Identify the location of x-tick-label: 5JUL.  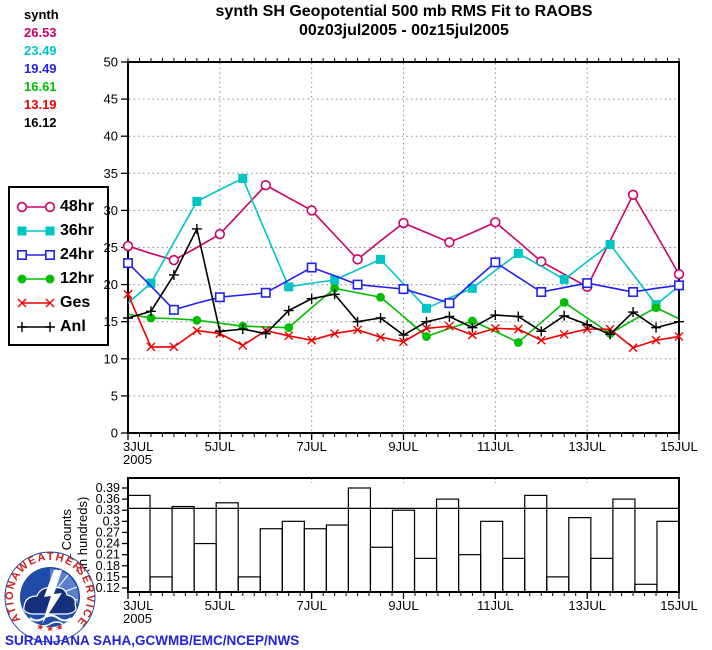
(220, 446).